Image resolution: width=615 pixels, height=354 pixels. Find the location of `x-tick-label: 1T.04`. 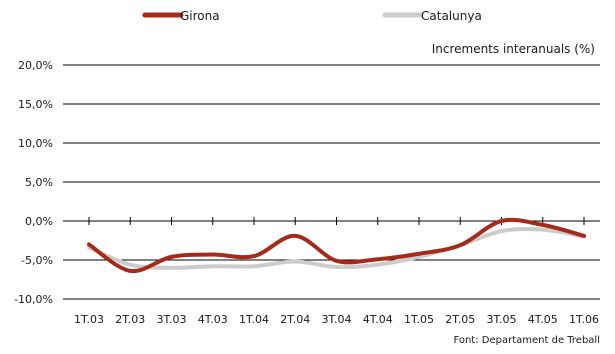

x-tick-label: 1T.04 is located at coordinates (254, 319).